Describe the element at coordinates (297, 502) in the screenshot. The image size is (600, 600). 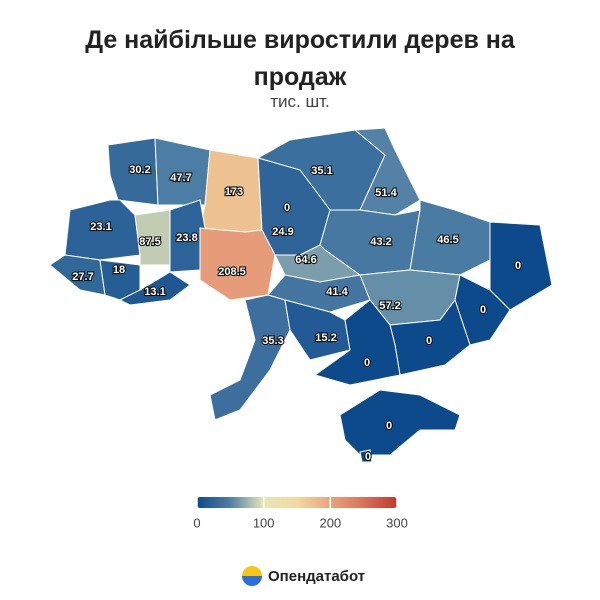
I see `color-bar` at that location.